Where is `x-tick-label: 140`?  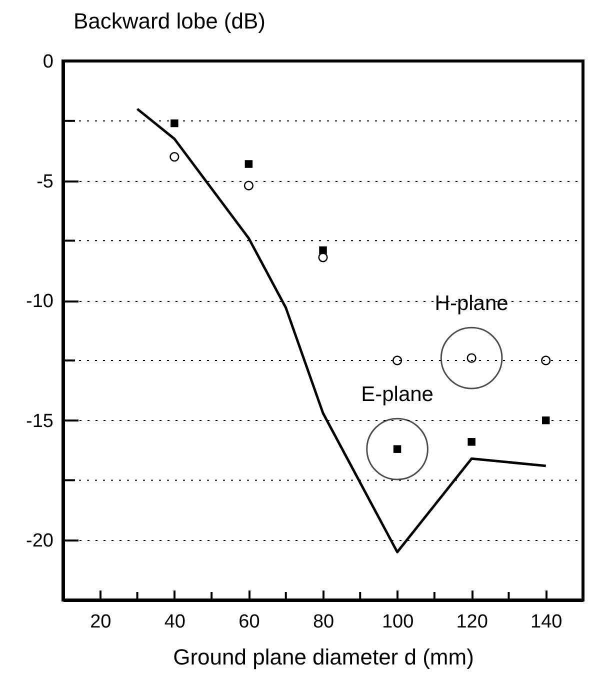
x-tick-label: 140 is located at coordinates (546, 622).